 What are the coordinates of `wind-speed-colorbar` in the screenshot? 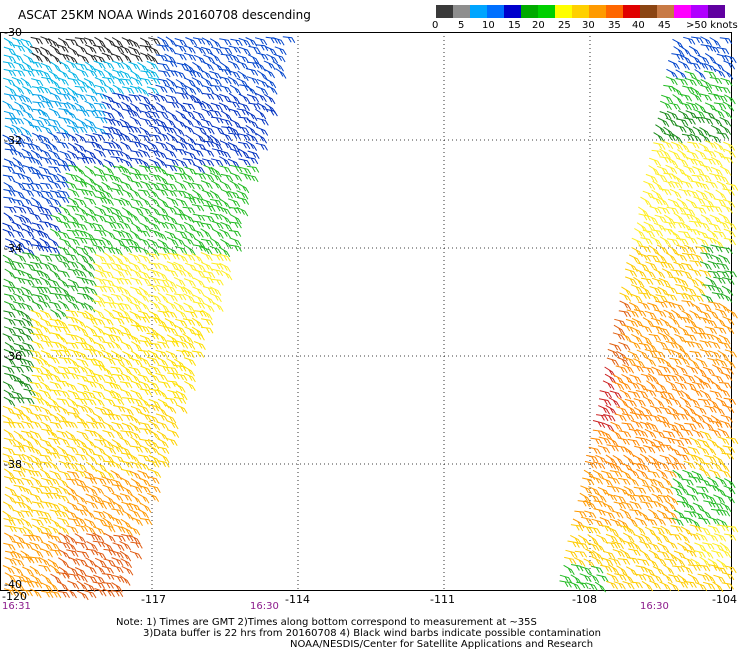 It's located at (580, 13).